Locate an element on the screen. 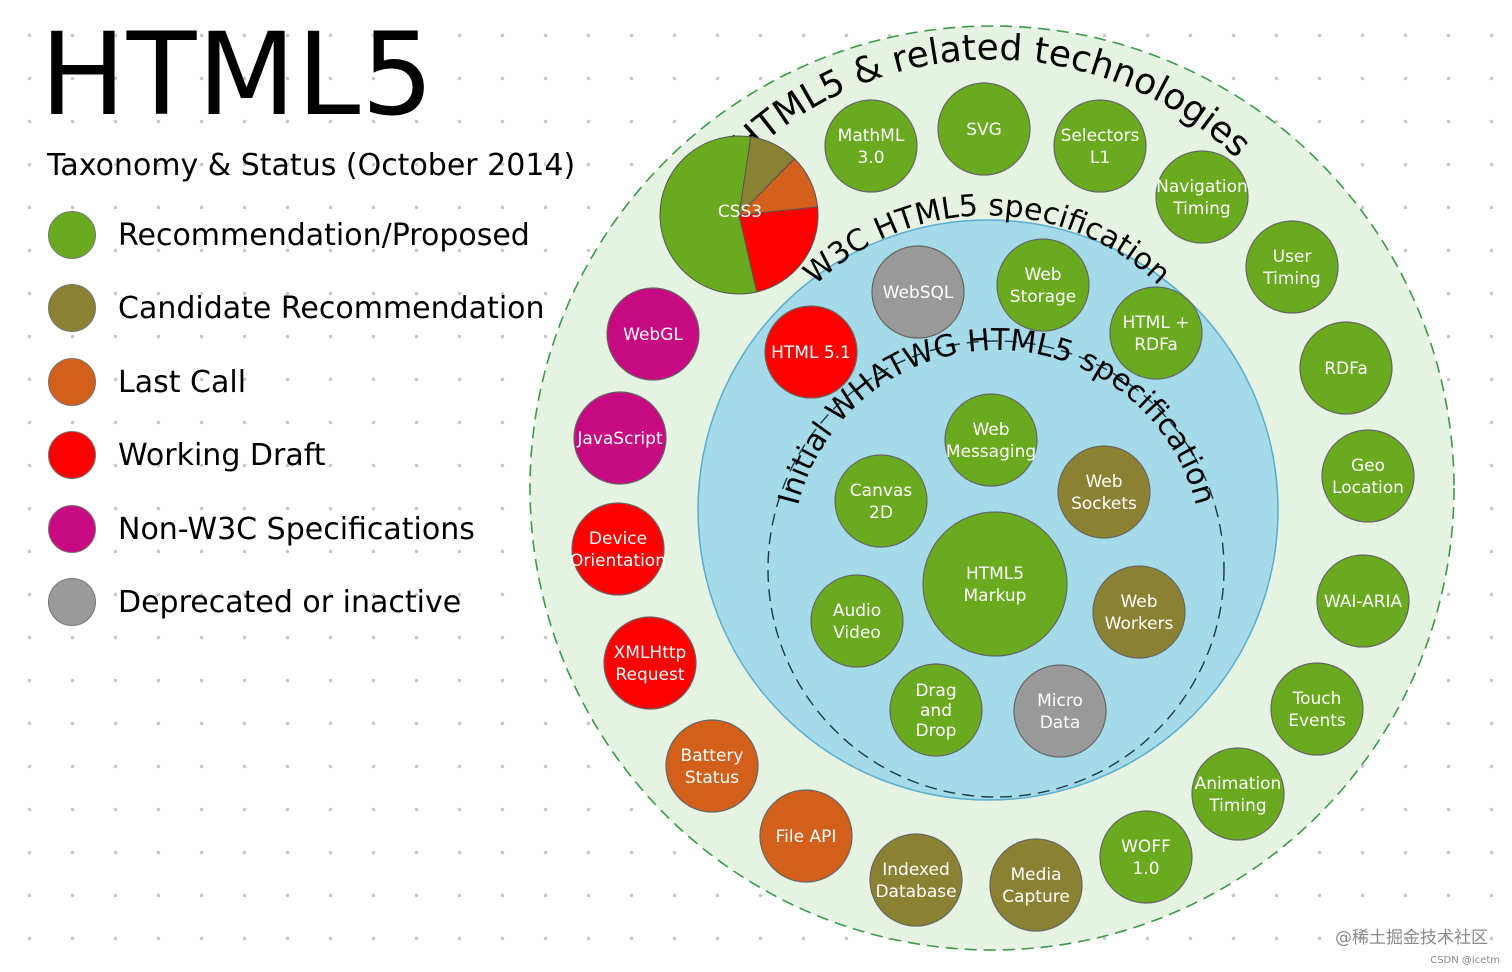  legend-label: Candidate Recommendation is located at coordinates (331, 309).